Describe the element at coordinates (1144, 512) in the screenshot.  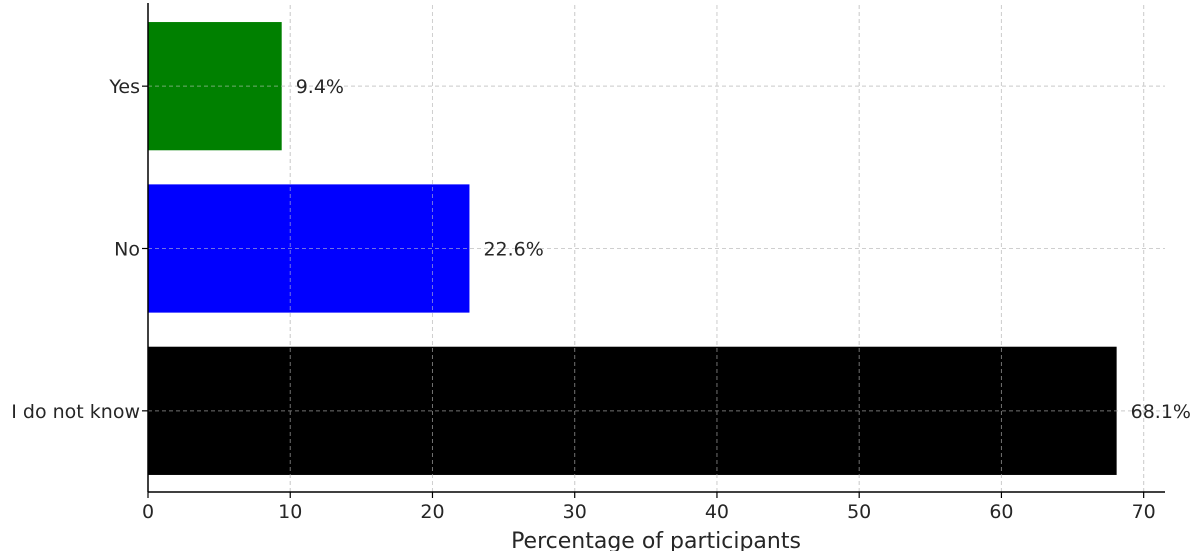
I see `x-tick-label: 70` at that location.